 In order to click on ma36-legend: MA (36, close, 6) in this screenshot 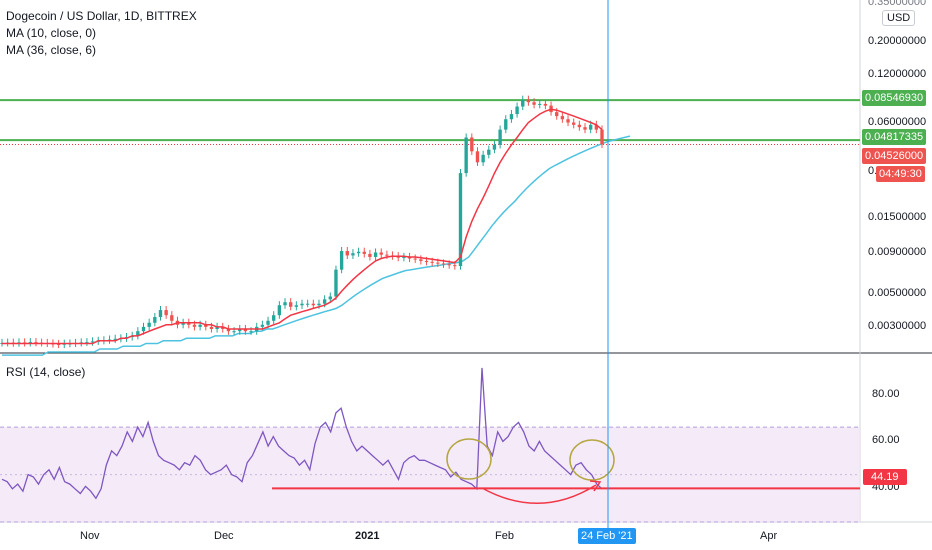, I will do `click(51, 50)`.